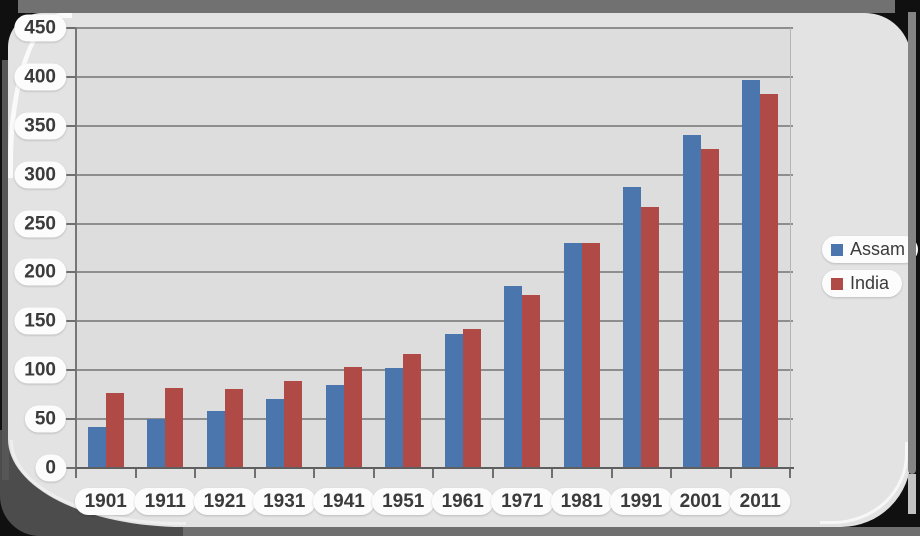 This screenshot has height=536, width=920. What do you see at coordinates (551, 531) in the screenshot?
I see `bottom-edge-bar` at bounding box center [551, 531].